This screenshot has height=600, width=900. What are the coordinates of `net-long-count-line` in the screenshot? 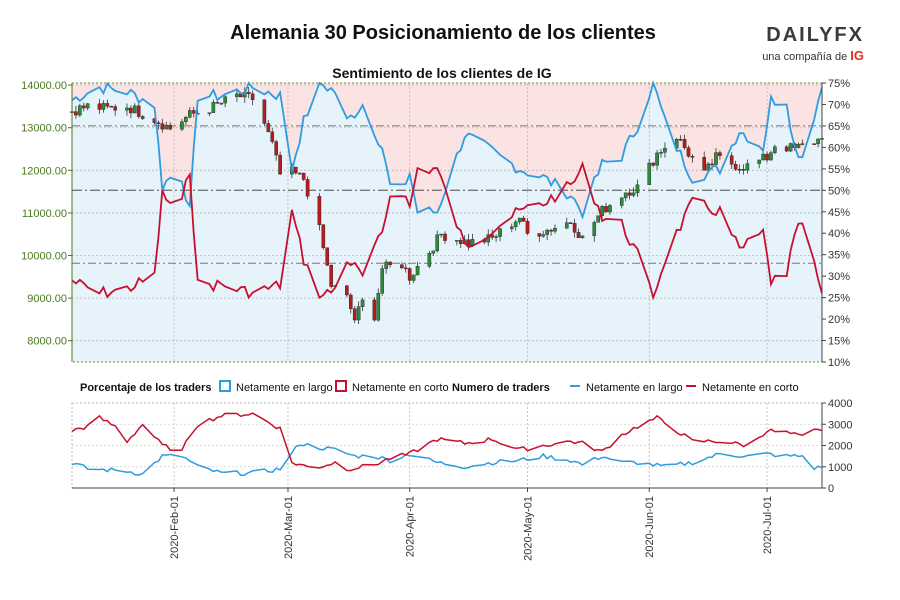 It's located at (447, 459).